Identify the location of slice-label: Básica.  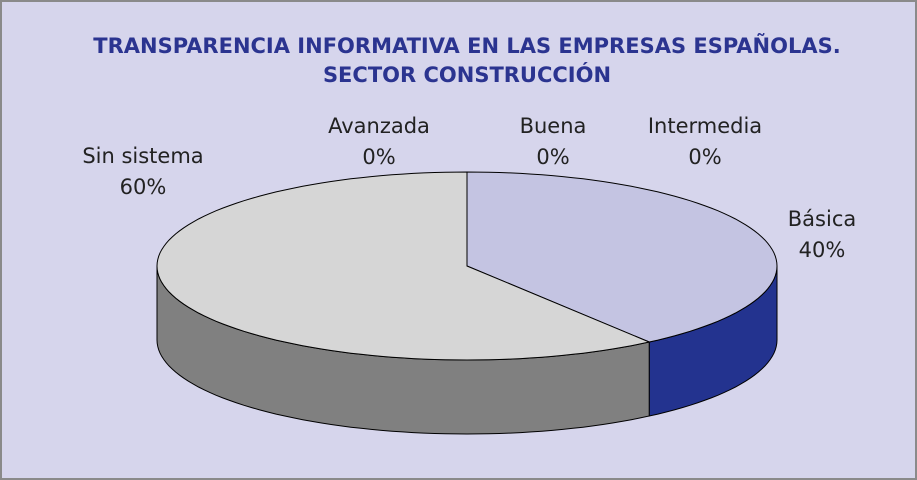
(822, 219).